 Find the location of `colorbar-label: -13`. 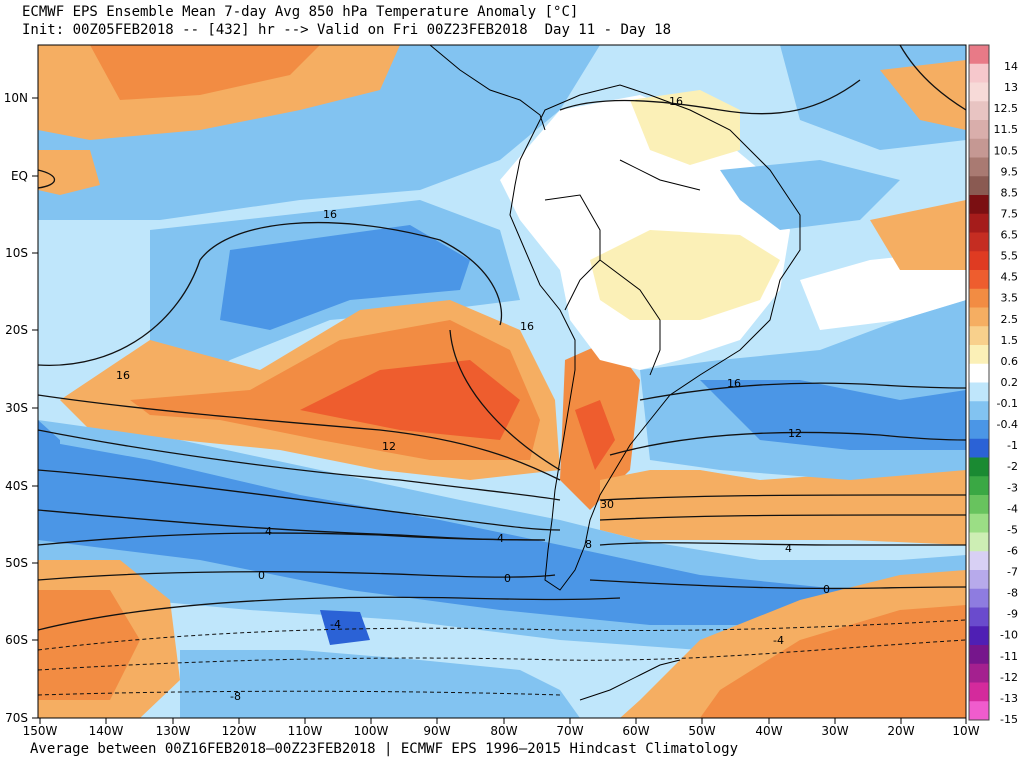

colorbar-label: -13 is located at coordinates (1009, 698).